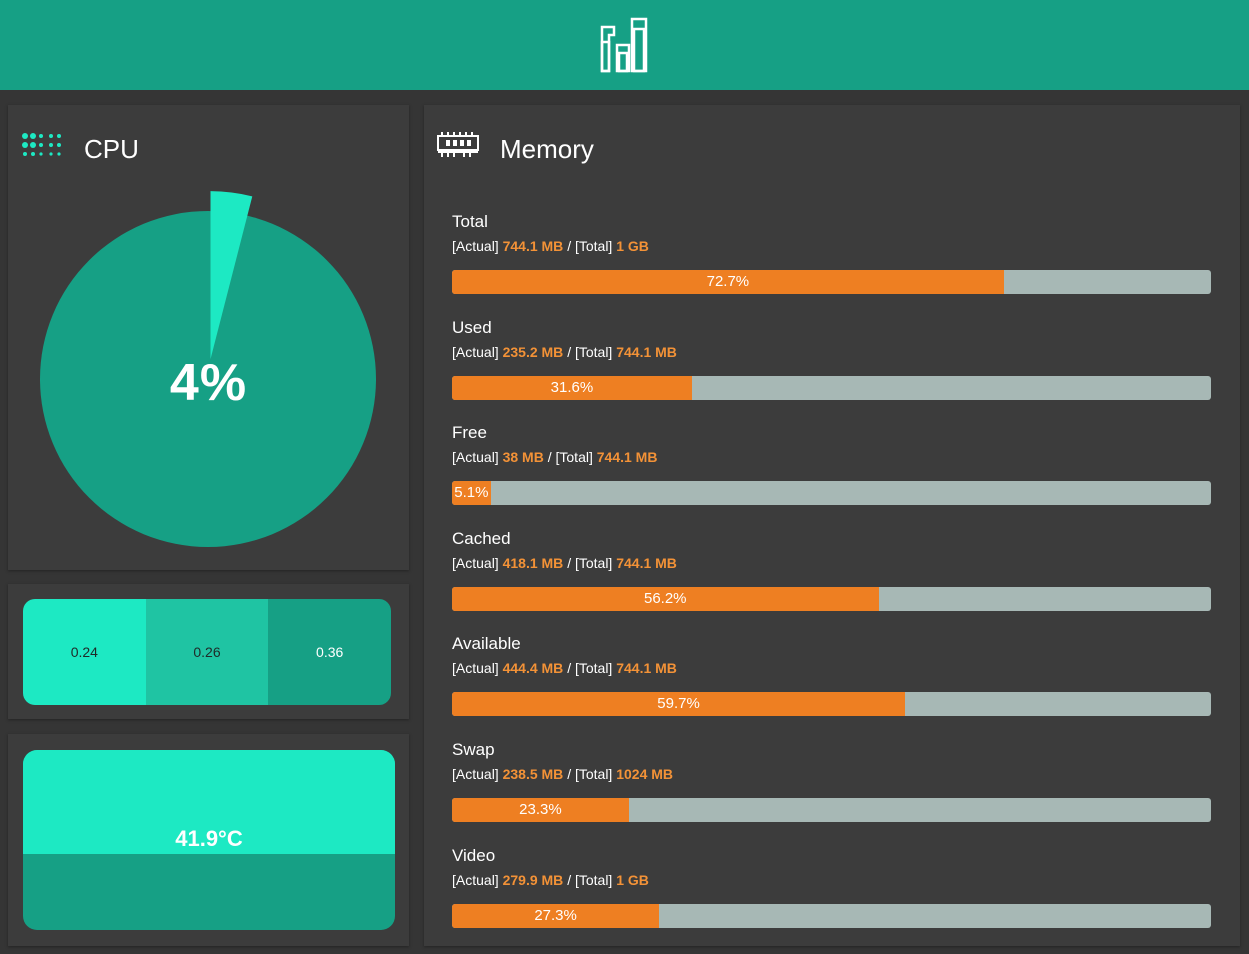 The image size is (1249, 954). I want to click on actual-value: 279.9 MB, so click(533, 880).